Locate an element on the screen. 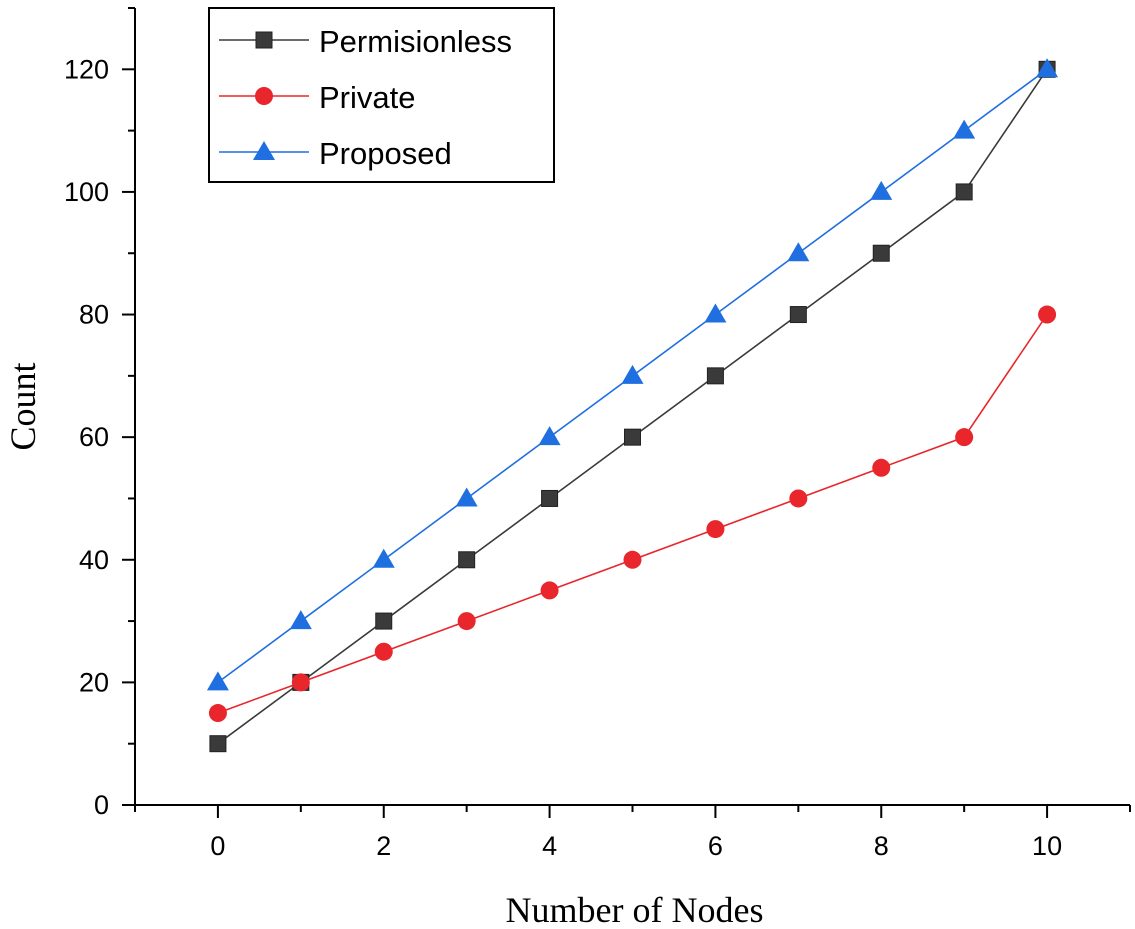 The width and height of the screenshot is (1135, 929). legend-item: Private is located at coordinates (317, 97).